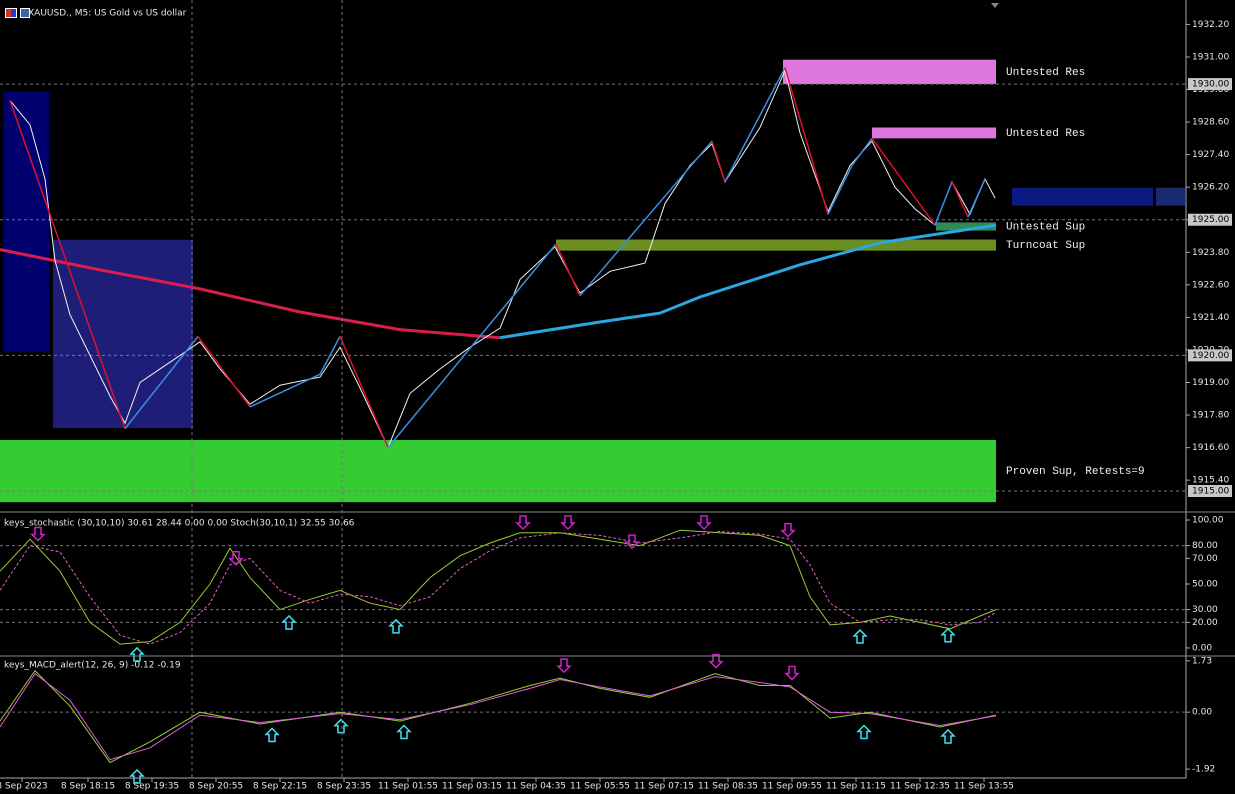  I want to click on x-tick-label: 11 Sep 08:35, so click(728, 787).